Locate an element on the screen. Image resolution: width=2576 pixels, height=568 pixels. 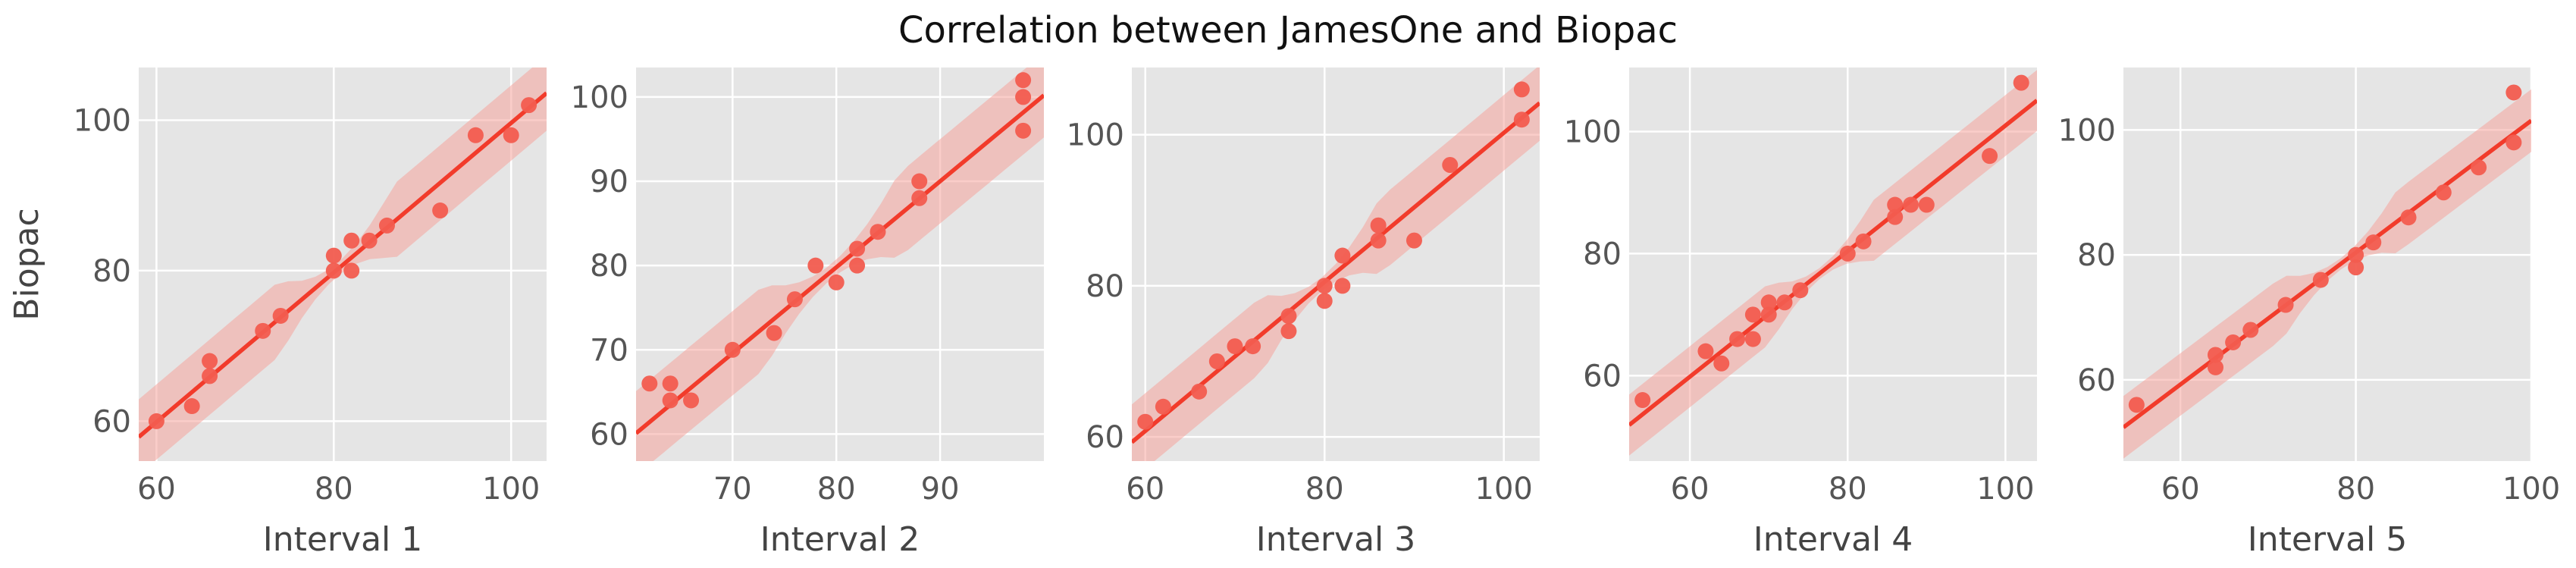
x-tick-label: 70 is located at coordinates (732, 489).